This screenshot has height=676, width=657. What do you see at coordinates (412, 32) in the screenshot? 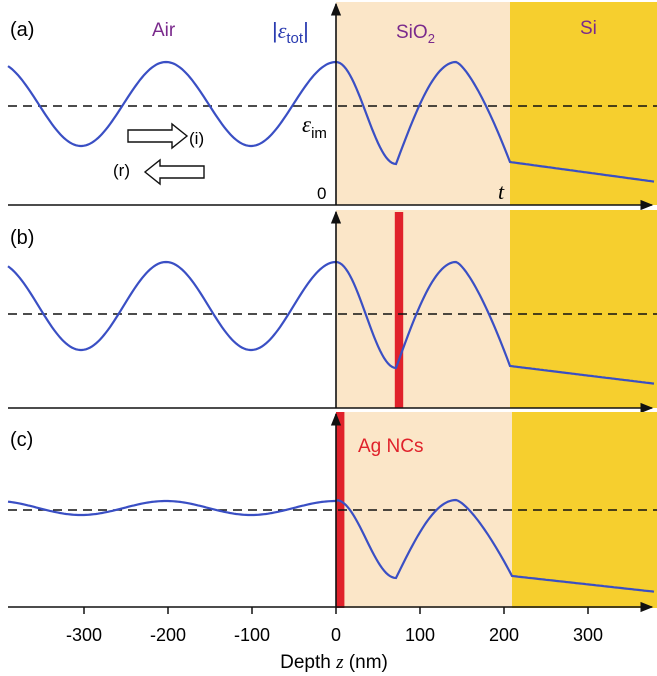
I see `sio2-main: SiO` at bounding box center [412, 32].